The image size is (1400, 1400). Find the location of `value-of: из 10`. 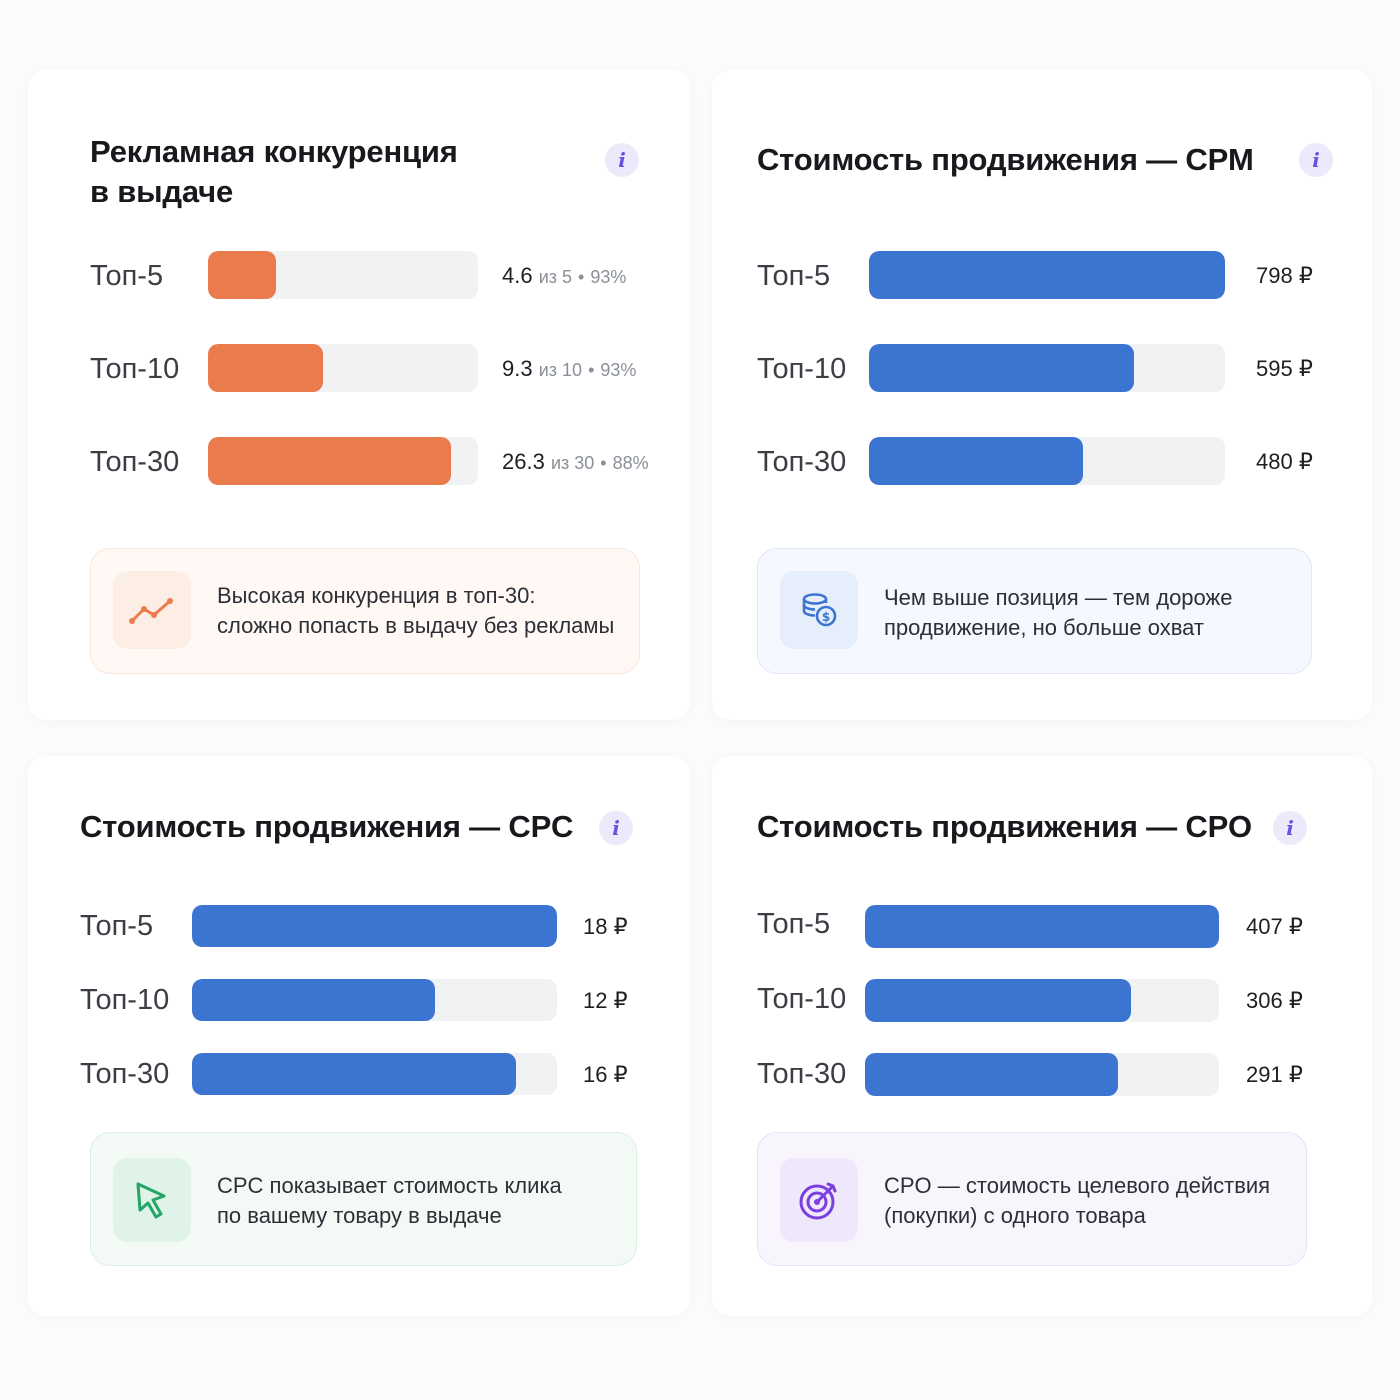

value-of: из 10 is located at coordinates (560, 370).